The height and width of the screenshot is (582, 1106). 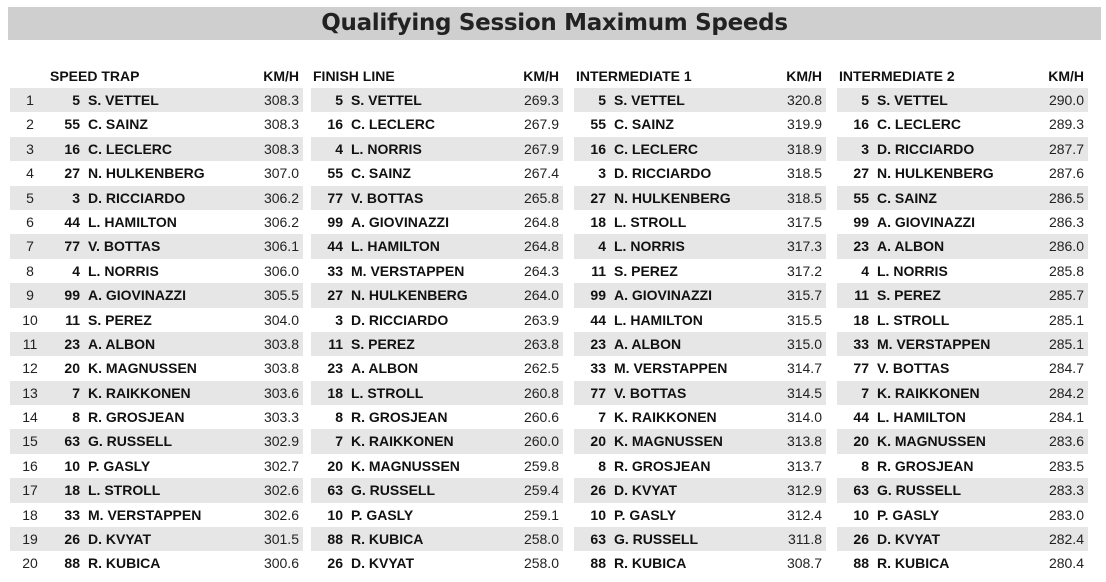 I want to click on speed-value: 282.4, so click(x=1066, y=539).